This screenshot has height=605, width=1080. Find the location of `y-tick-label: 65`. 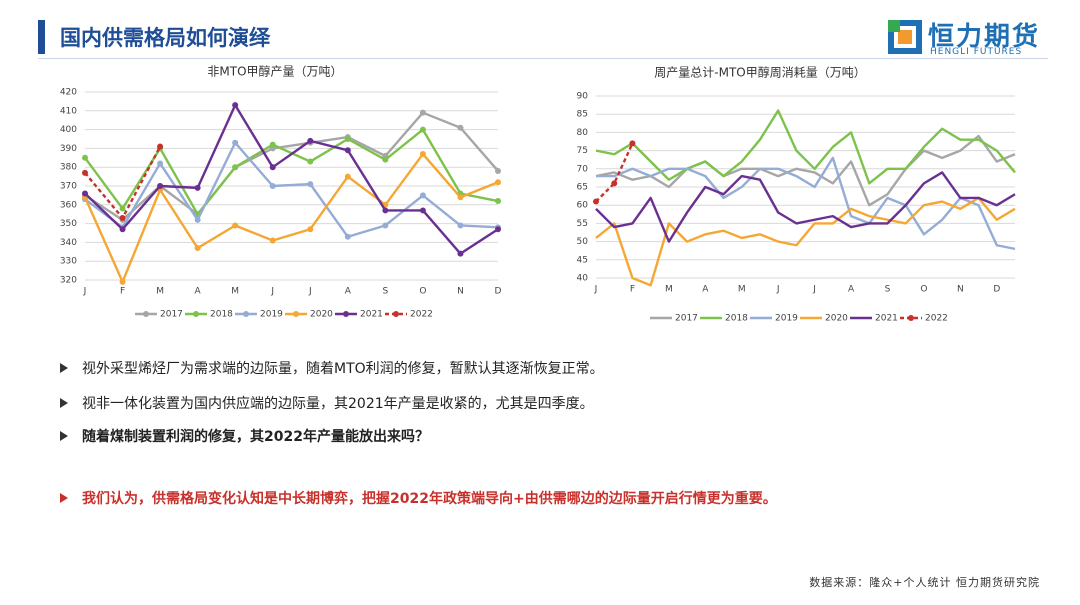

y-tick-label: 65 is located at coordinates (582, 188).